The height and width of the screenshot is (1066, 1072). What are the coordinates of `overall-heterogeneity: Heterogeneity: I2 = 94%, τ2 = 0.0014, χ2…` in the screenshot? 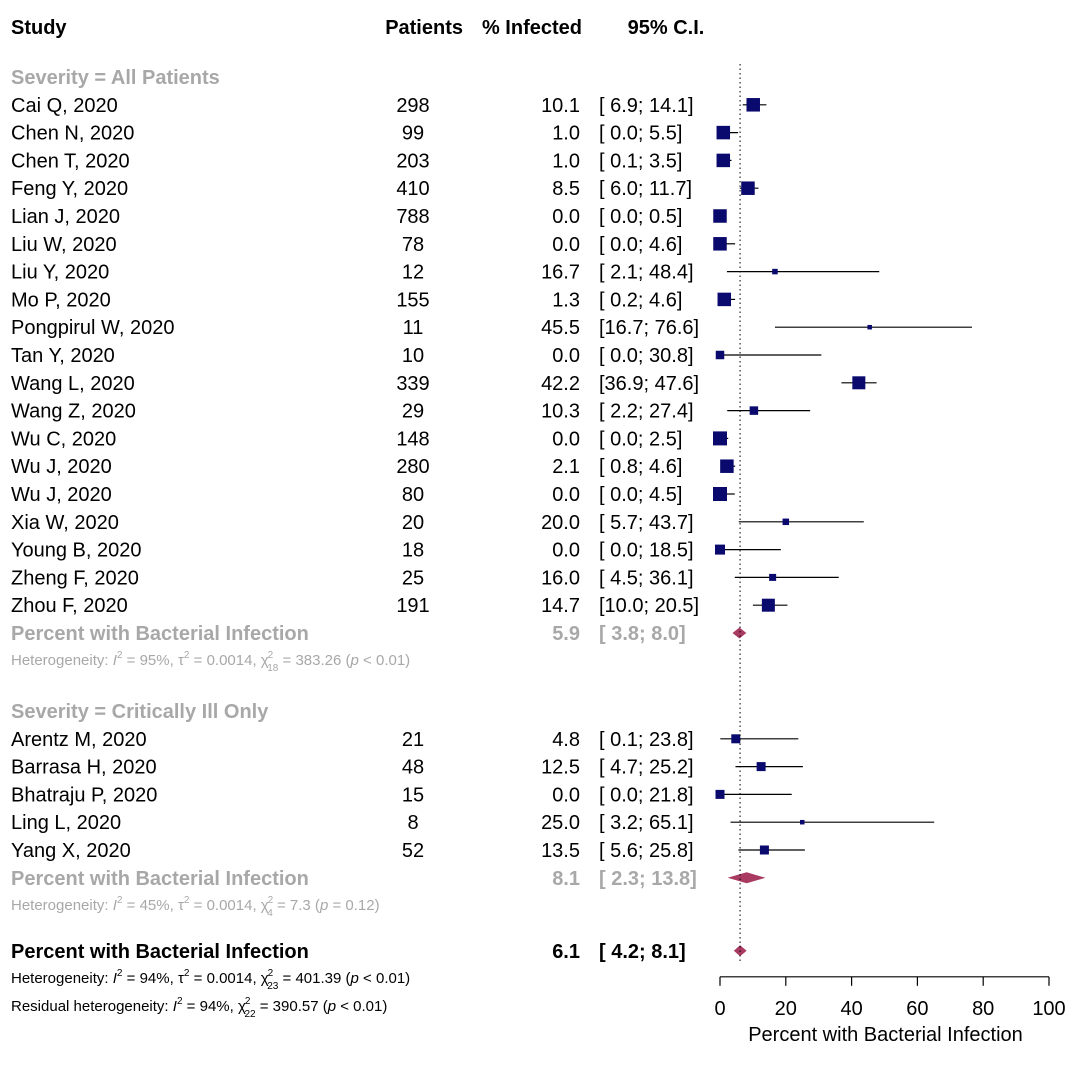 It's located at (210, 980).